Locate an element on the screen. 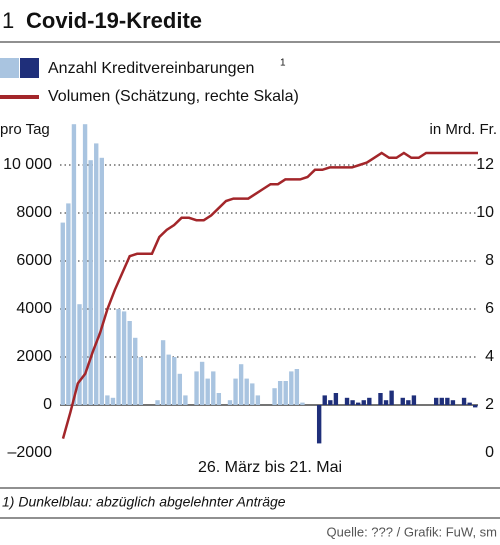 The image size is (500, 545). y2-tick-label: 2 is located at coordinates (489, 404).